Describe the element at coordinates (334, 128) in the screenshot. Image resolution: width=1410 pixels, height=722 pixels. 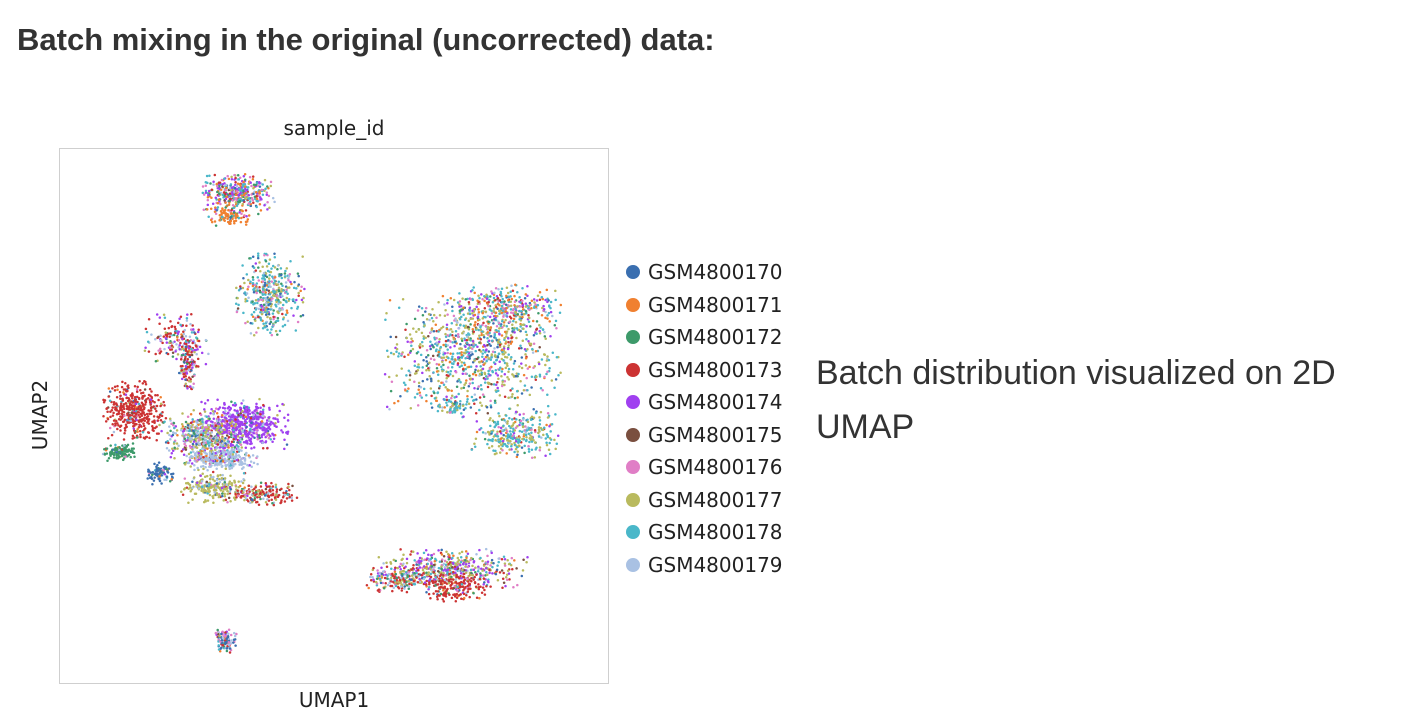
I see `plot-title: sample_id` at that location.